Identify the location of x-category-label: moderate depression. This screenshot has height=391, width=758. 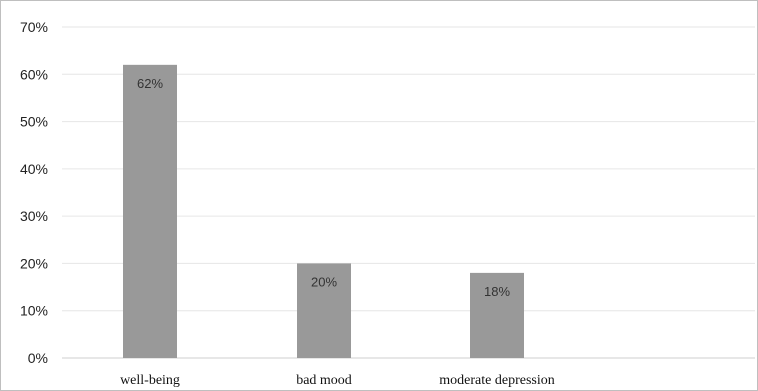
(496, 380).